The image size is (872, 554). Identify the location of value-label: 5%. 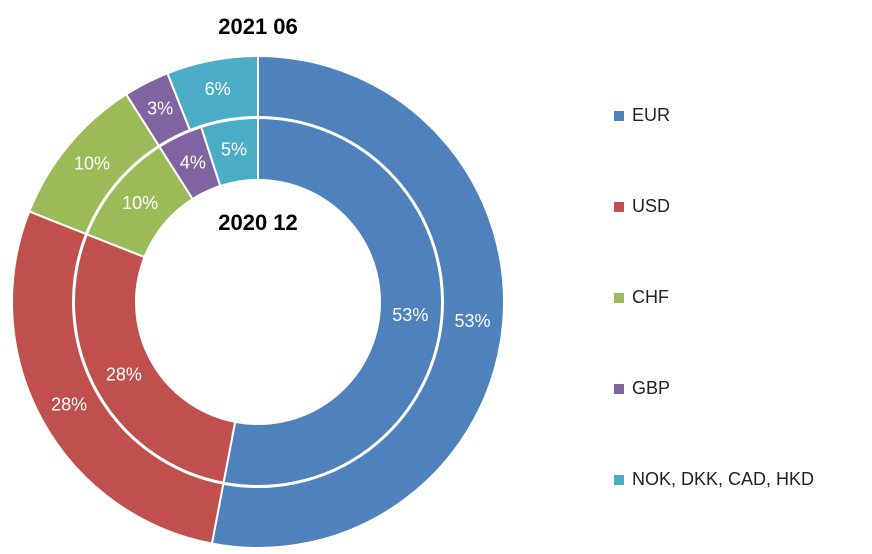
(234, 150).